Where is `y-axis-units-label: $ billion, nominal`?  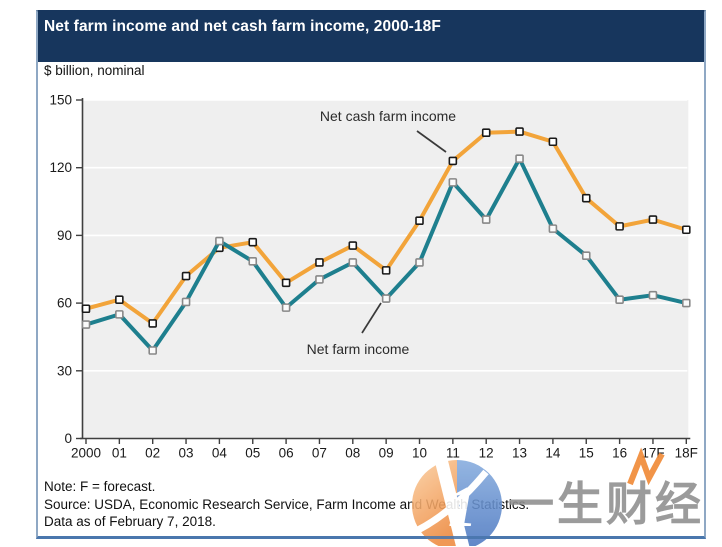
y-axis-units-label: $ billion, nominal is located at coordinates (94, 70).